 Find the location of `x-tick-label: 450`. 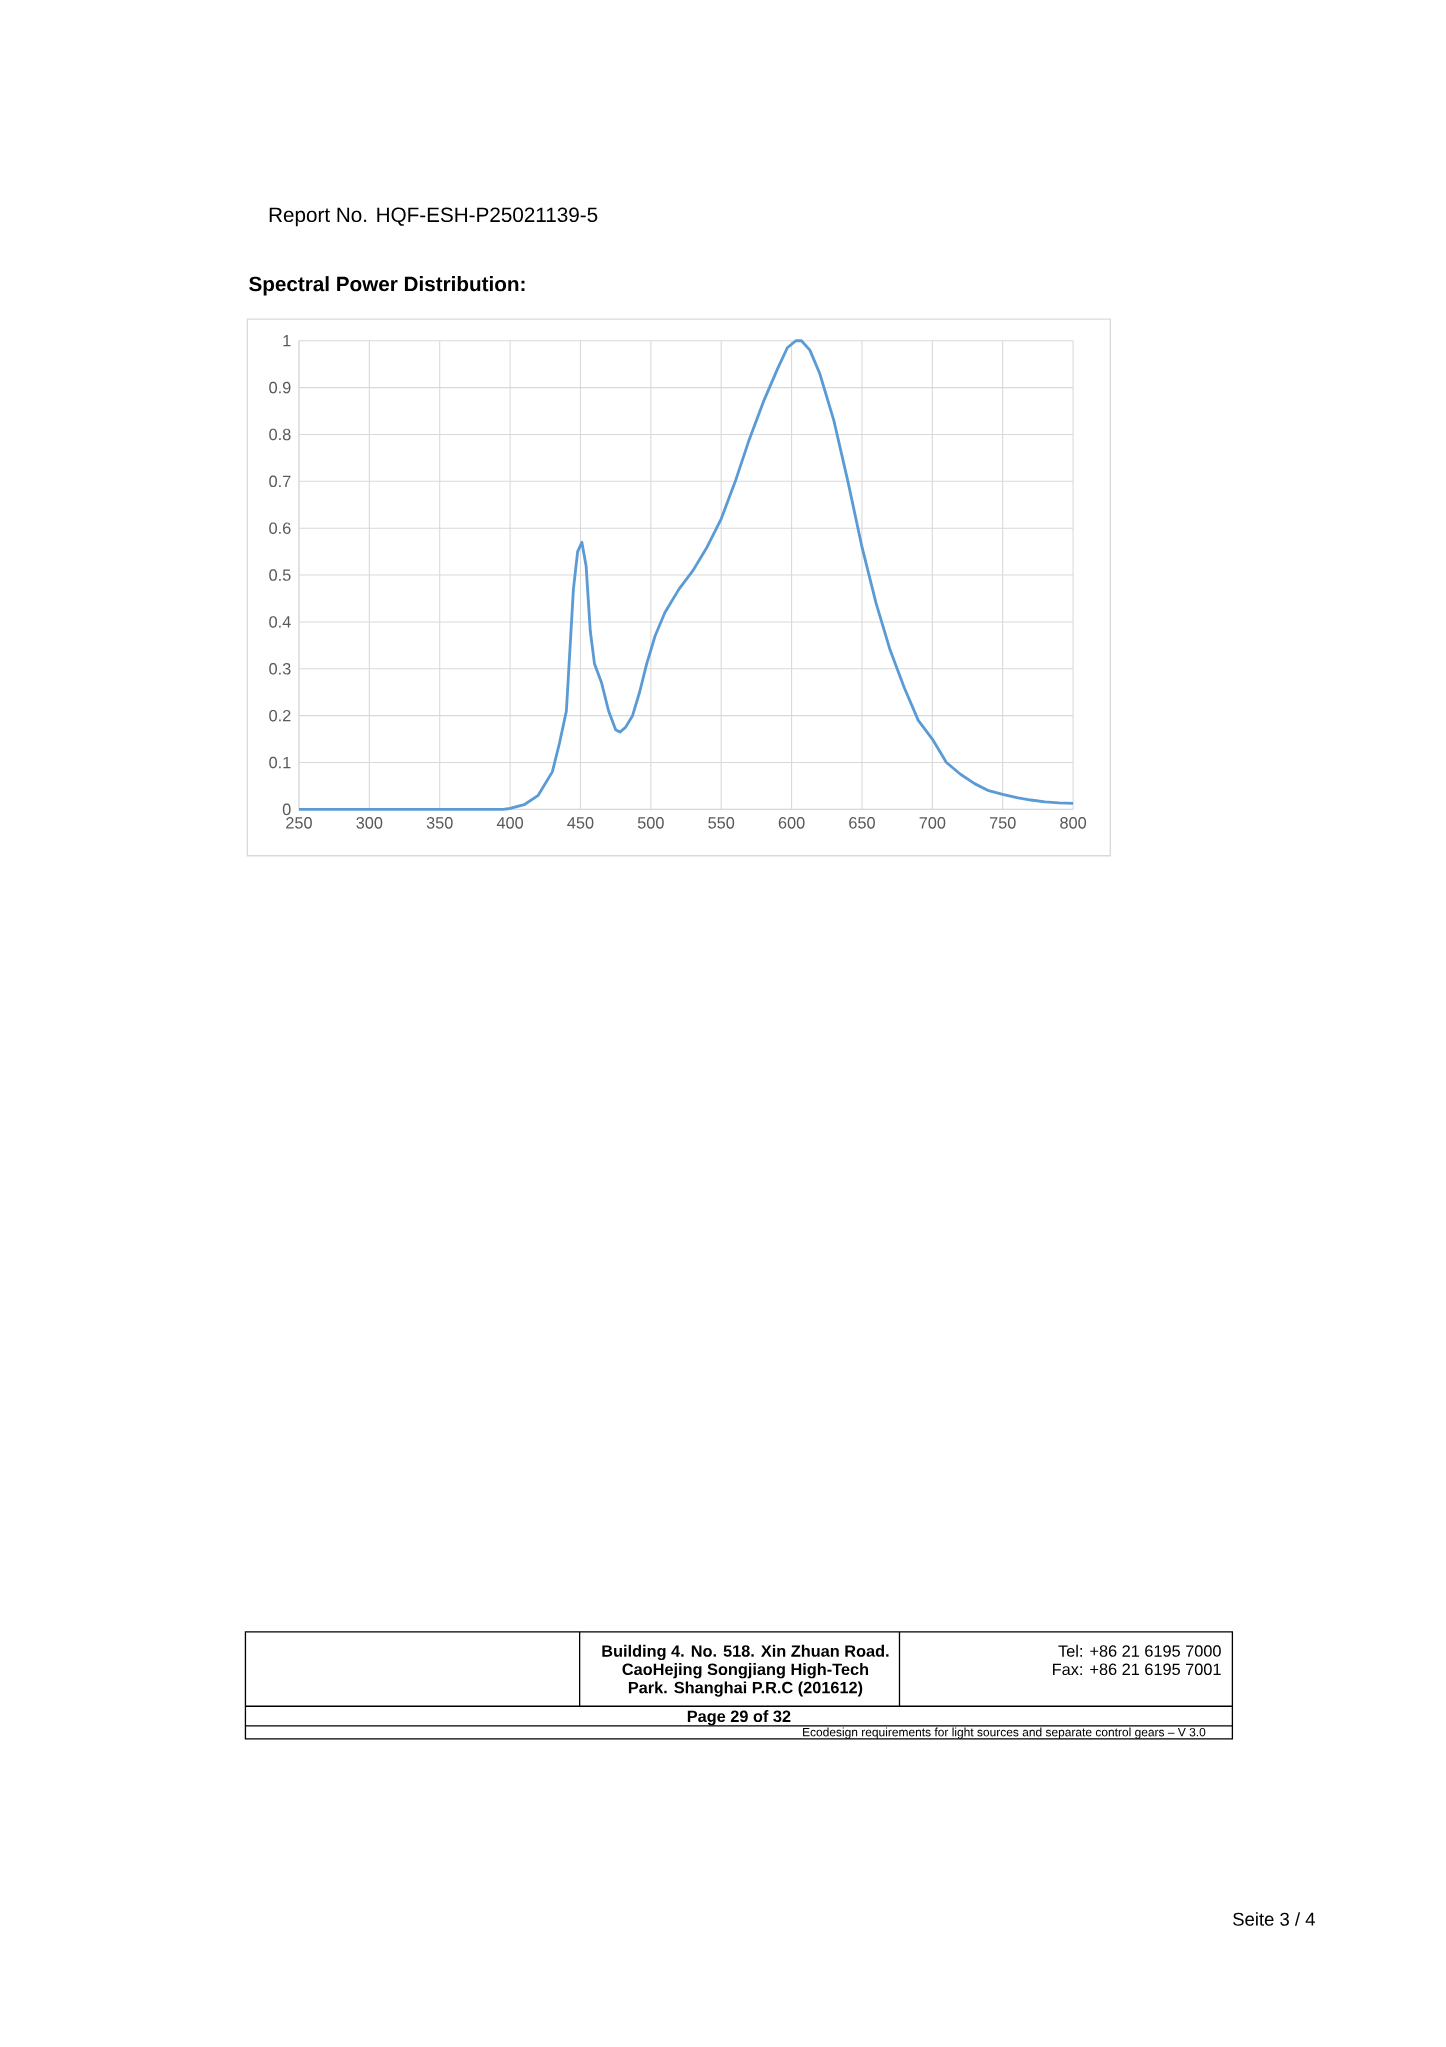

x-tick-label: 450 is located at coordinates (580, 823).